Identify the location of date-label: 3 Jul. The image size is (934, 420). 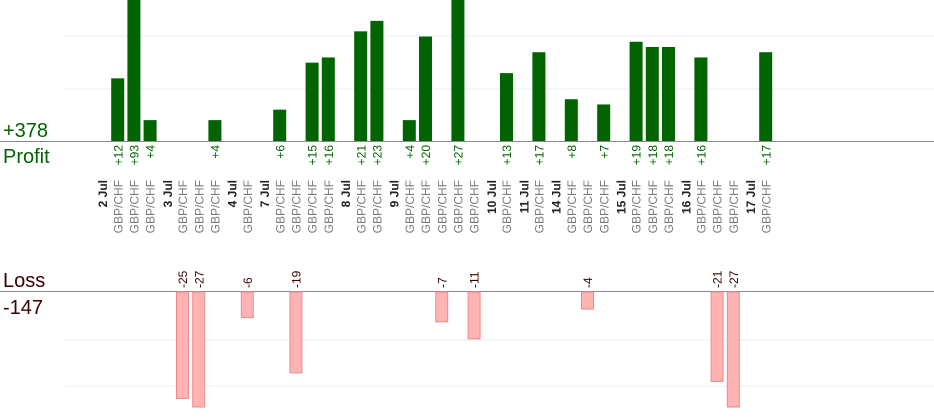
(168, 193).